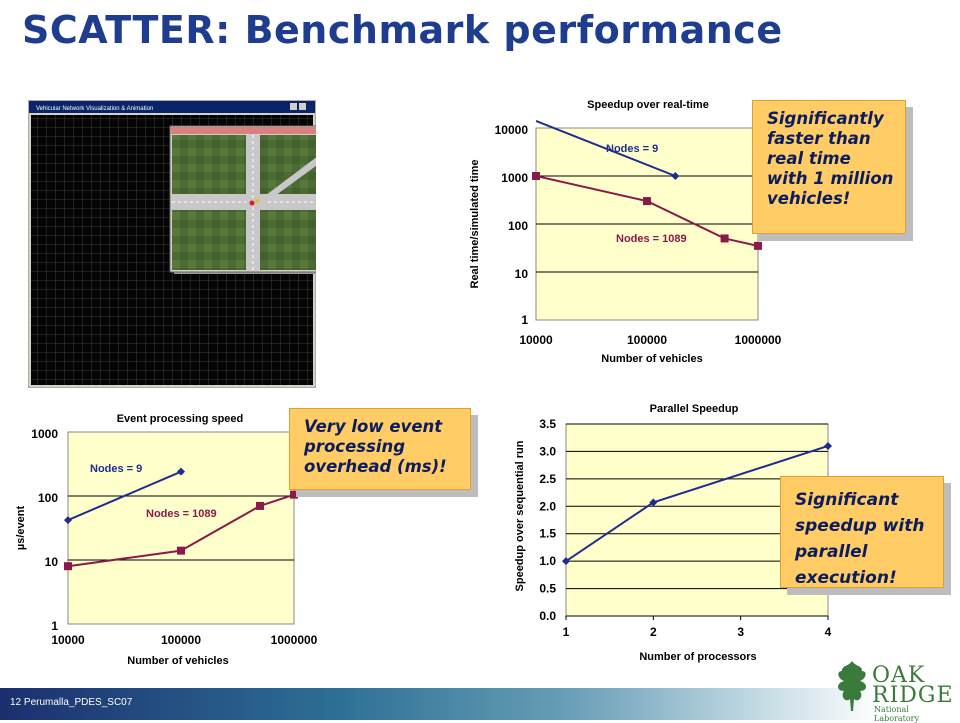 Image resolution: width=960 pixels, height=723 pixels. What do you see at coordinates (896, 714) in the screenshot?
I see `logo-national-laboratory: National Laboratory` at bounding box center [896, 714].